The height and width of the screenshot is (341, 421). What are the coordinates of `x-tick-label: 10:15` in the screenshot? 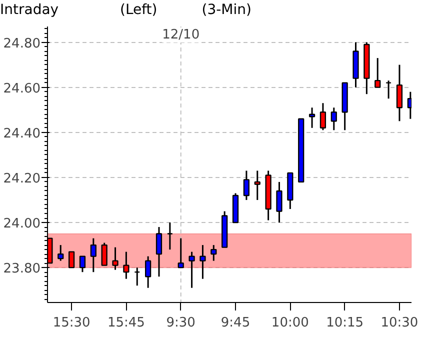 It's located at (345, 323).